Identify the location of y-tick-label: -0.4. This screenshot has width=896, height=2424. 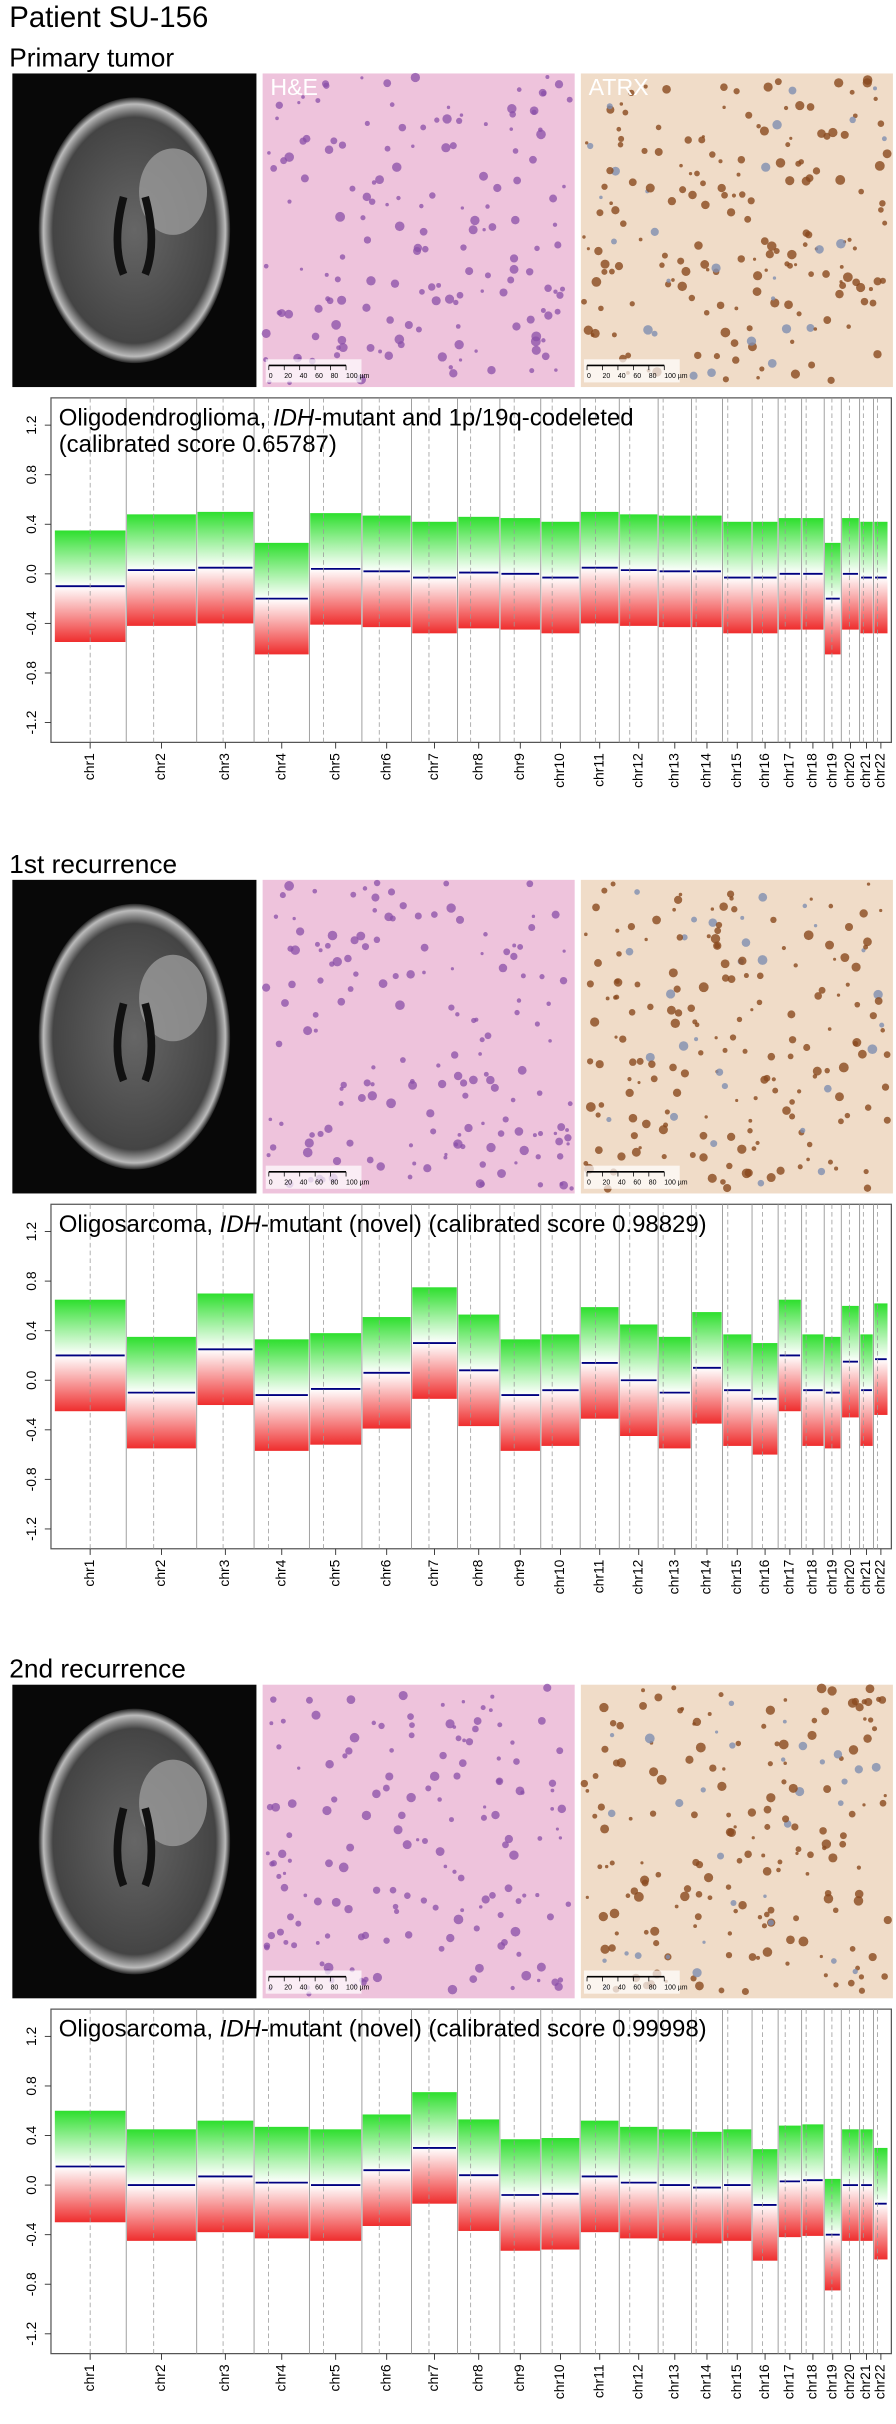
(31, 623).